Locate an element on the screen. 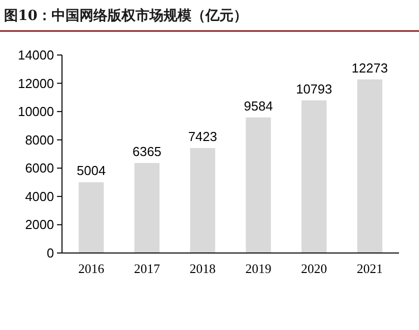 The height and width of the screenshot is (330, 419). x-tick-label: 2021 is located at coordinates (369, 268).